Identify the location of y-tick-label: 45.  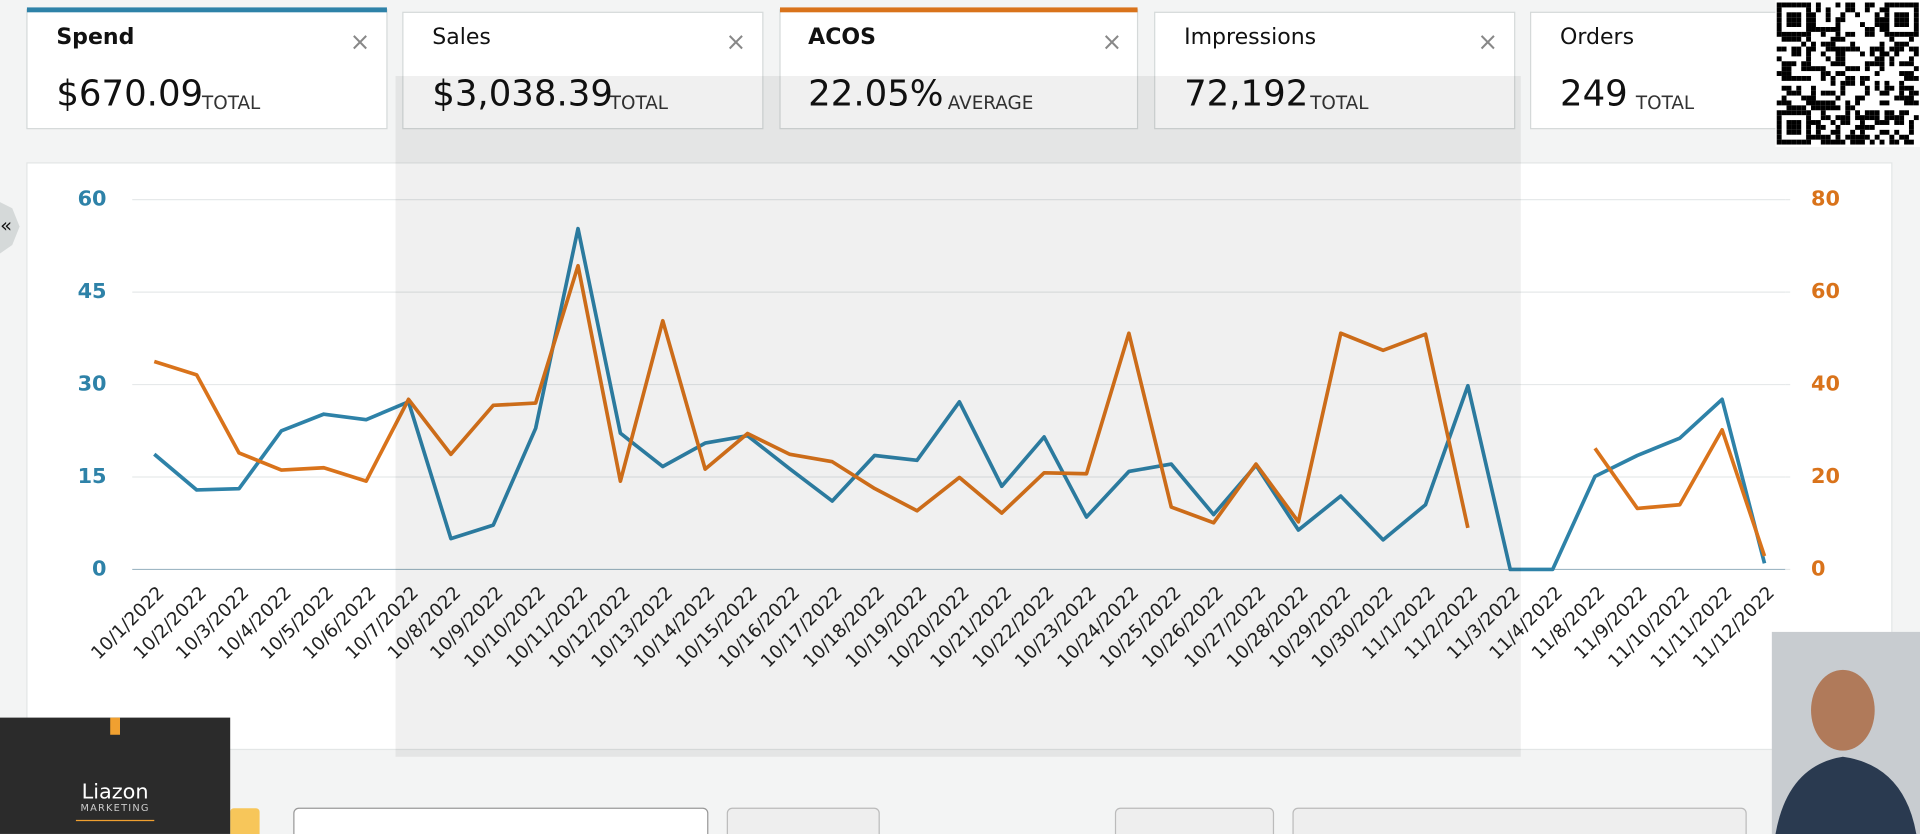
(92, 291).